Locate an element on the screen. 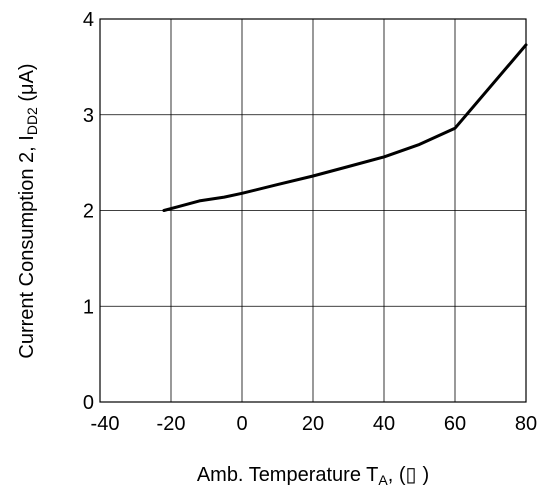  x-axis-title-sub: A is located at coordinates (383, 480).